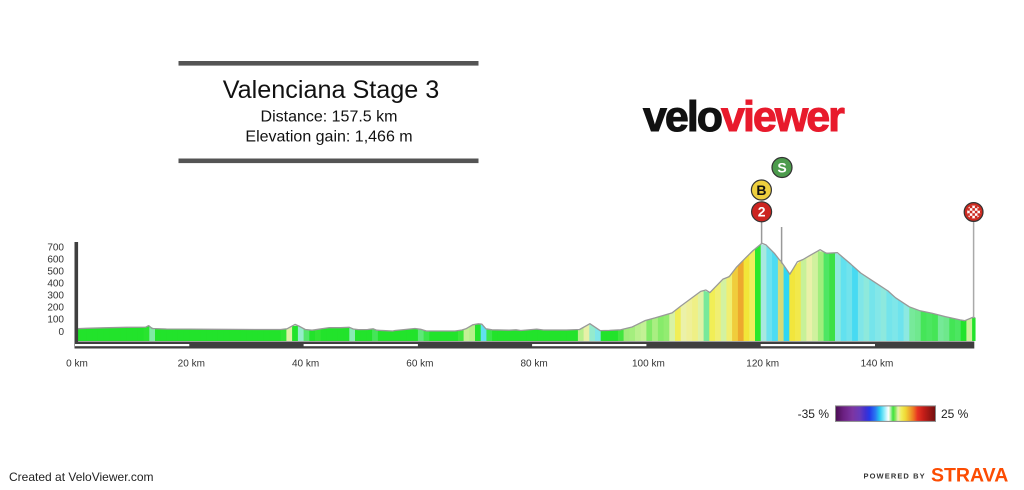  I want to click on svg-text: veloviewer, so click(744, 117).